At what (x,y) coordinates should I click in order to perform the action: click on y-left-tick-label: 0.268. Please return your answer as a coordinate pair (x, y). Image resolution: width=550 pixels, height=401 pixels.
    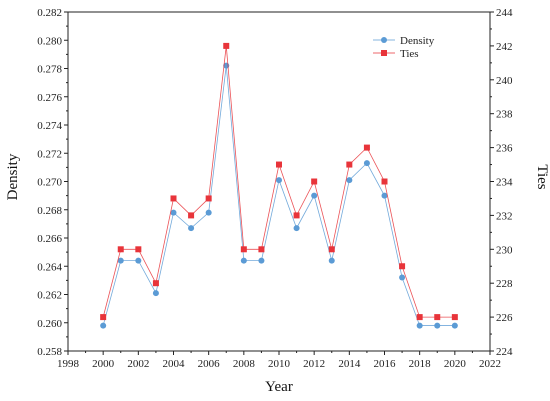
    Looking at the image, I should click on (49, 211).